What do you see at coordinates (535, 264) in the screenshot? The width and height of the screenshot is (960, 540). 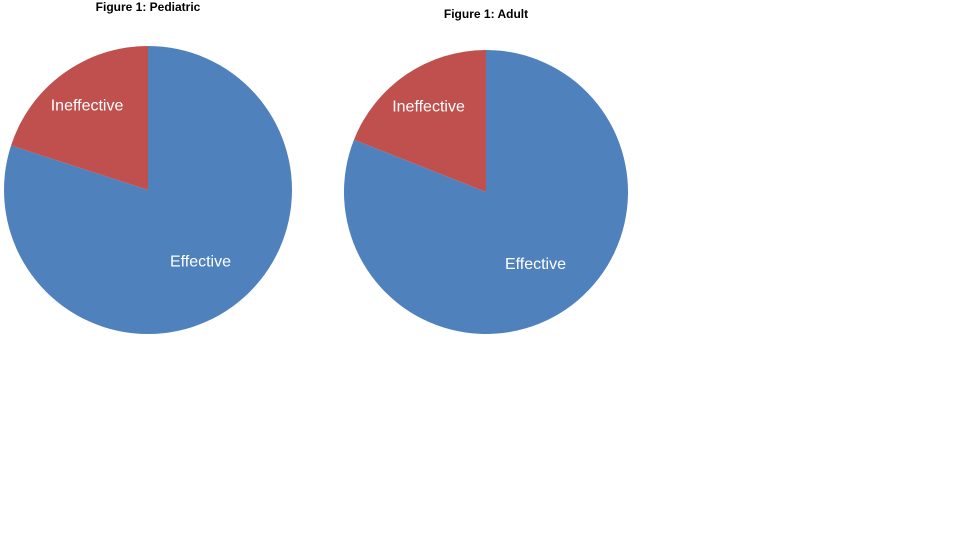 I see `adult-label-effective: Effective` at bounding box center [535, 264].